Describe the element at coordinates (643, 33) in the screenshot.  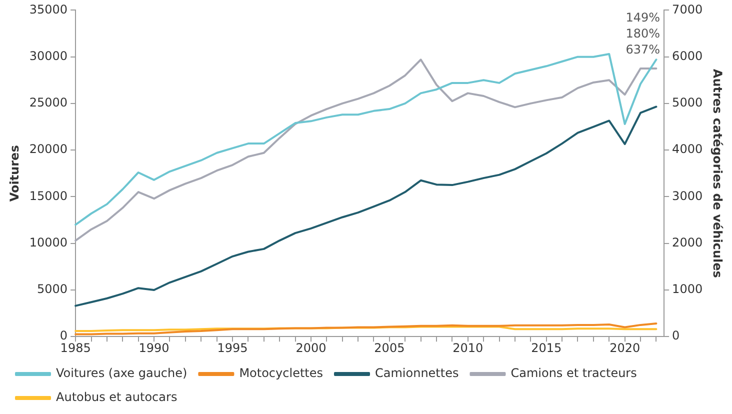
I see `annotation: 180%` at that location.